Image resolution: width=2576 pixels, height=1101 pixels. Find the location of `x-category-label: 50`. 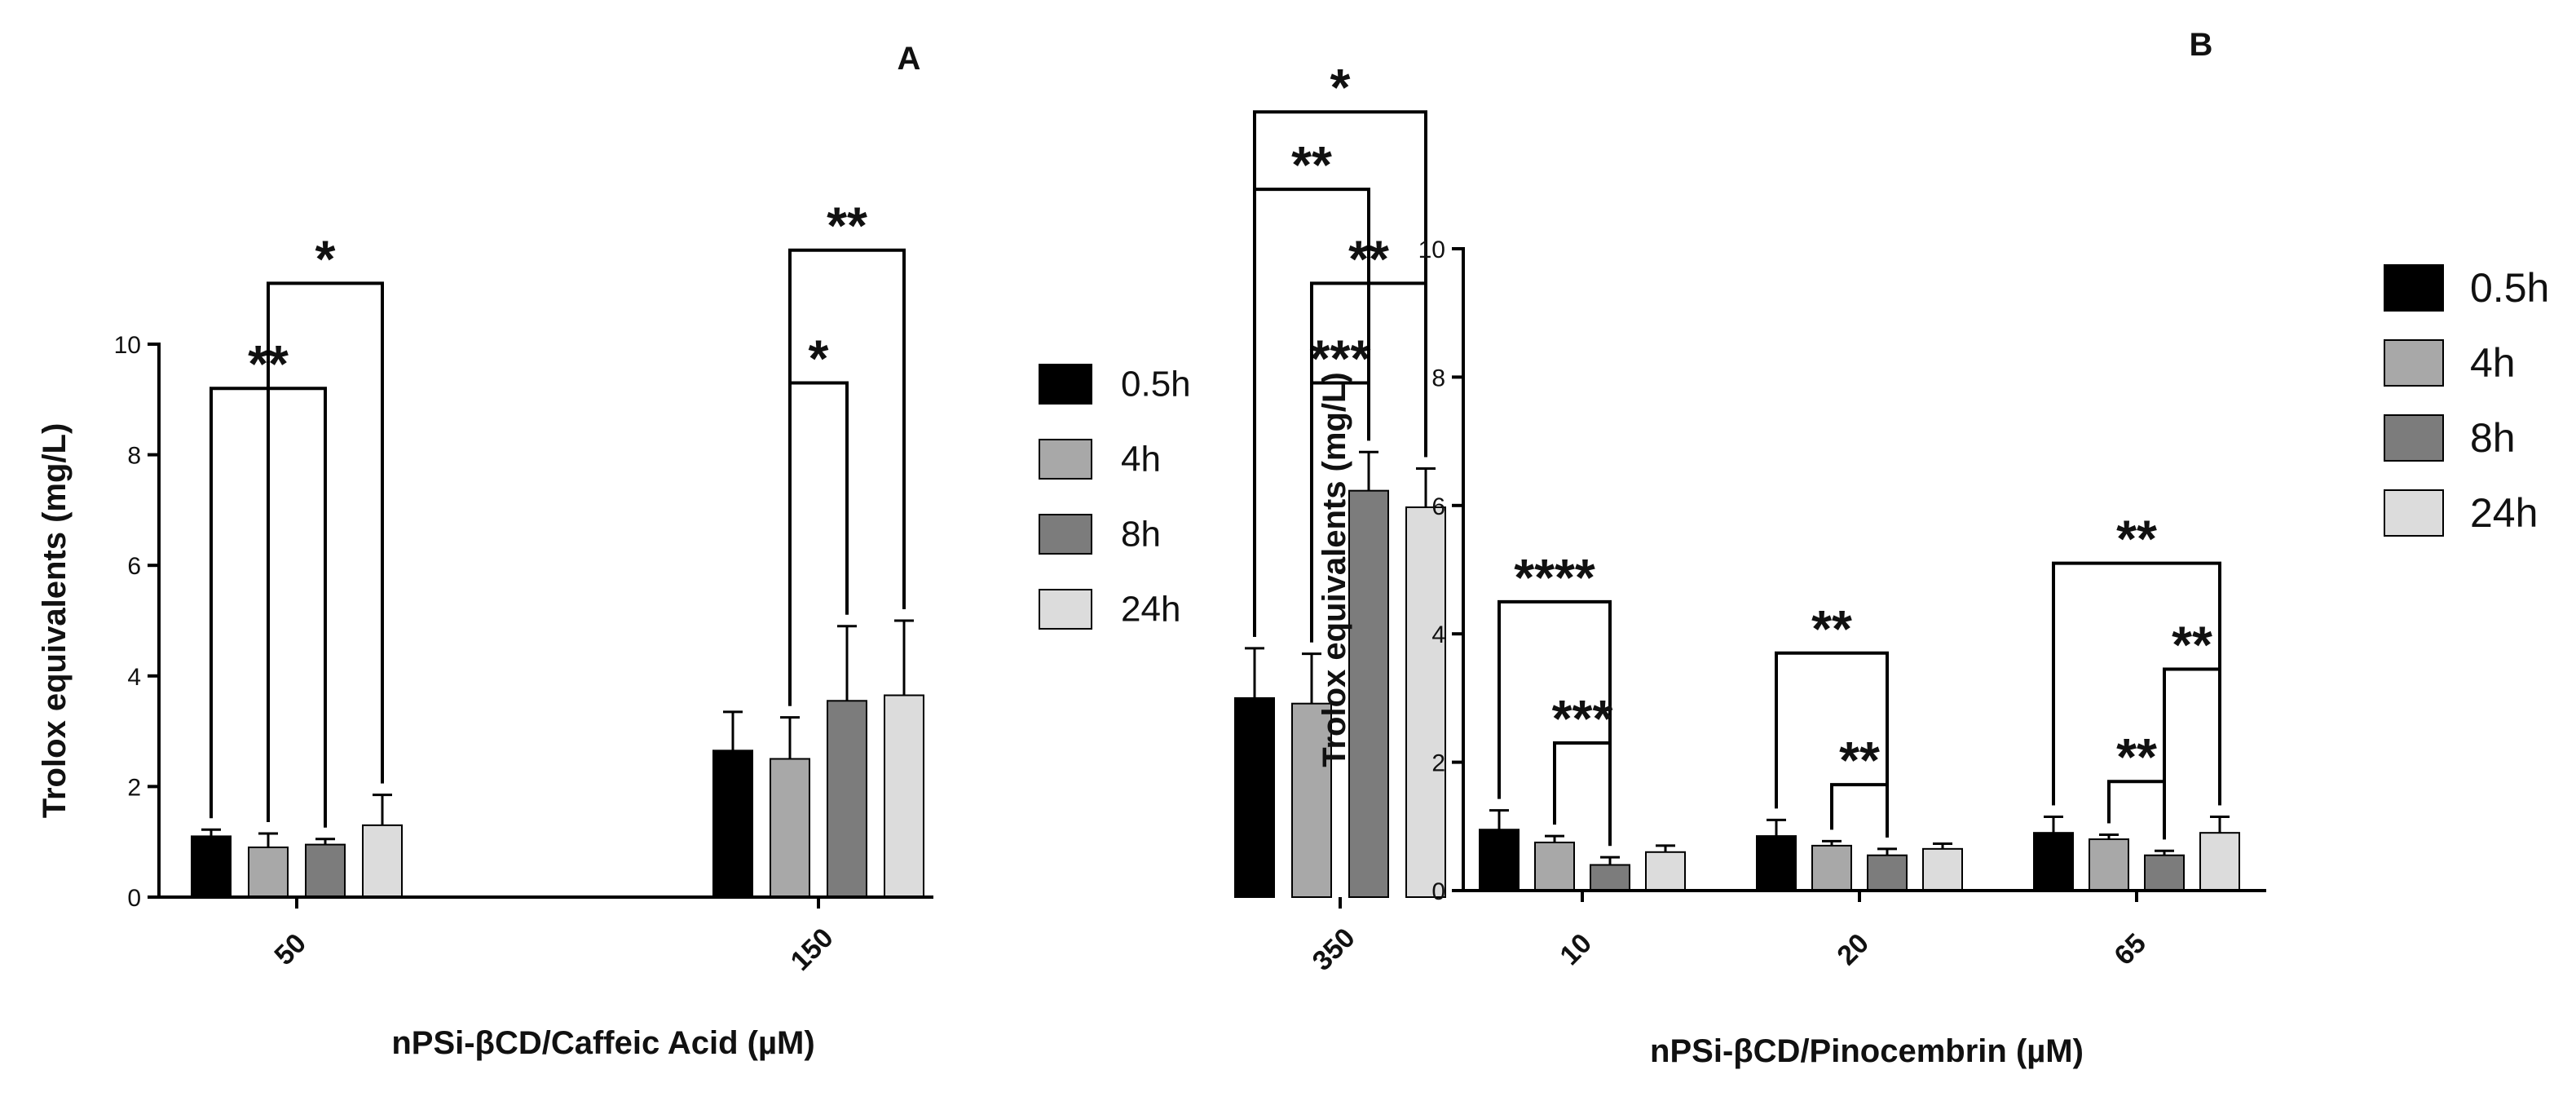

x-category-label: 50 is located at coordinates (290, 949).